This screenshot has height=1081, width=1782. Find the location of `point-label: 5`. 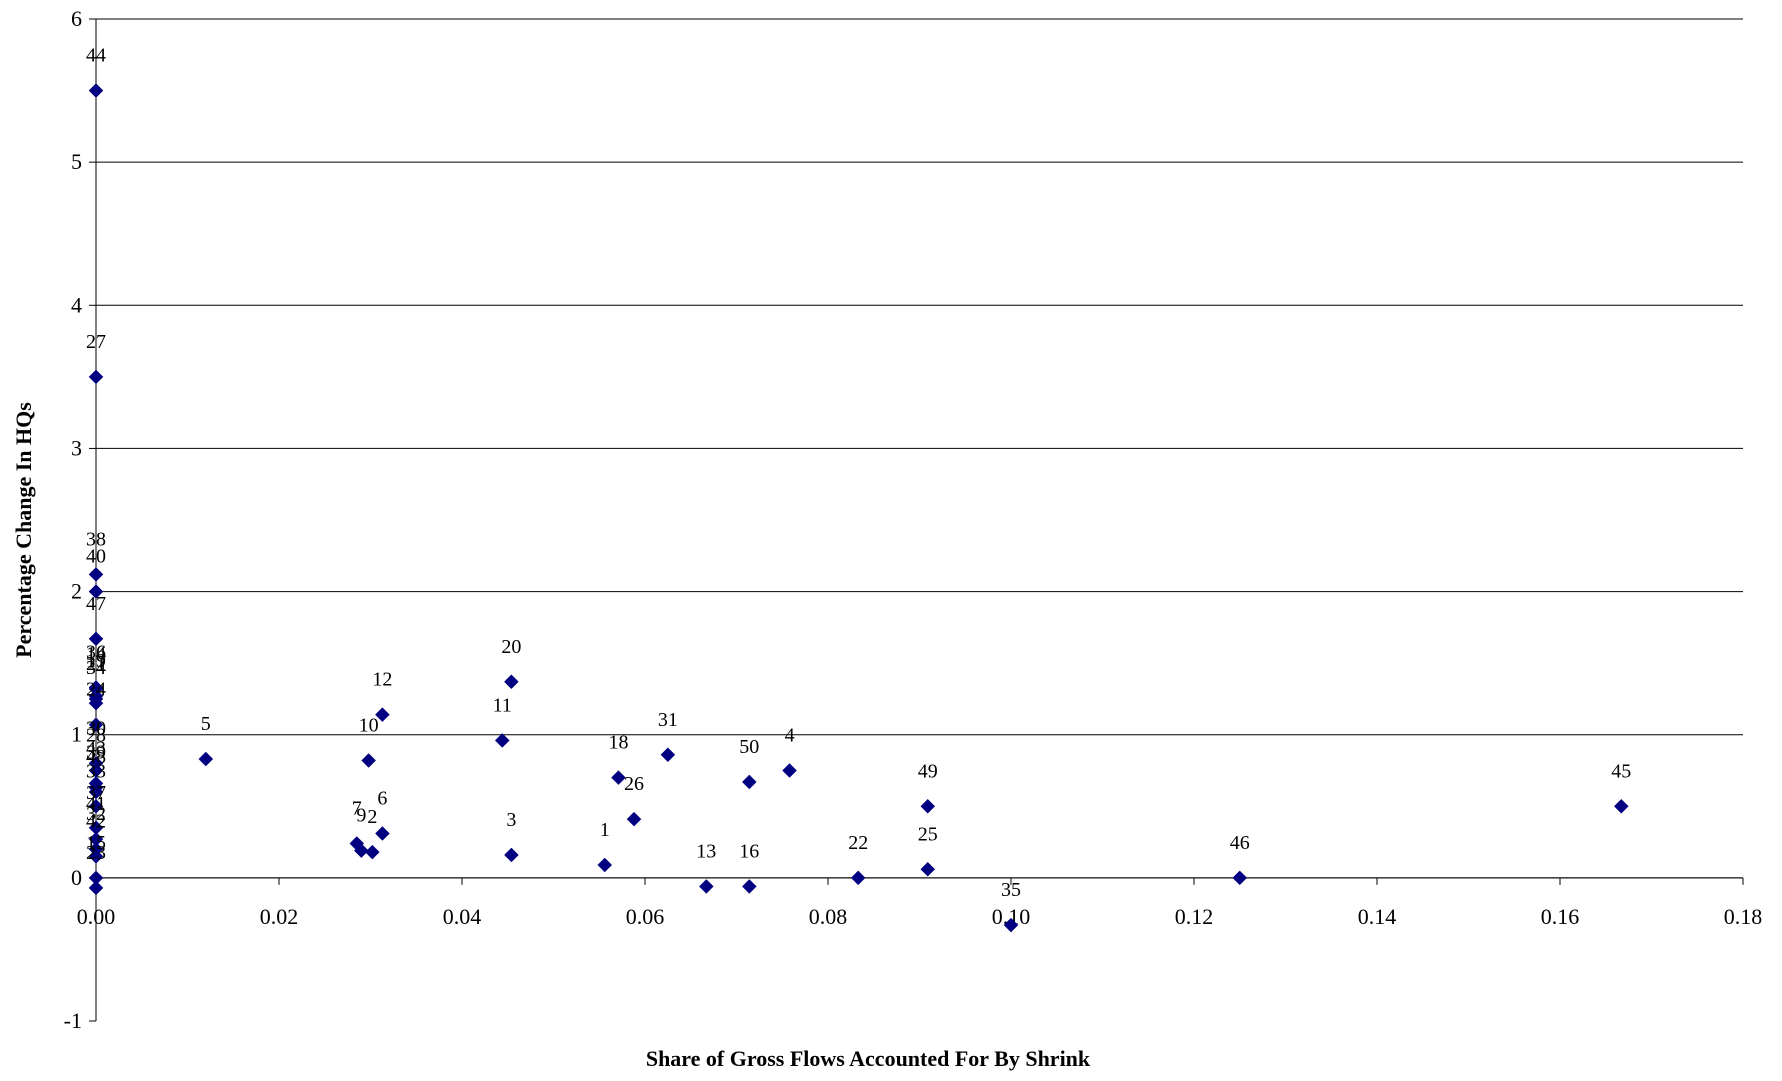

point-label: 5 is located at coordinates (206, 724).